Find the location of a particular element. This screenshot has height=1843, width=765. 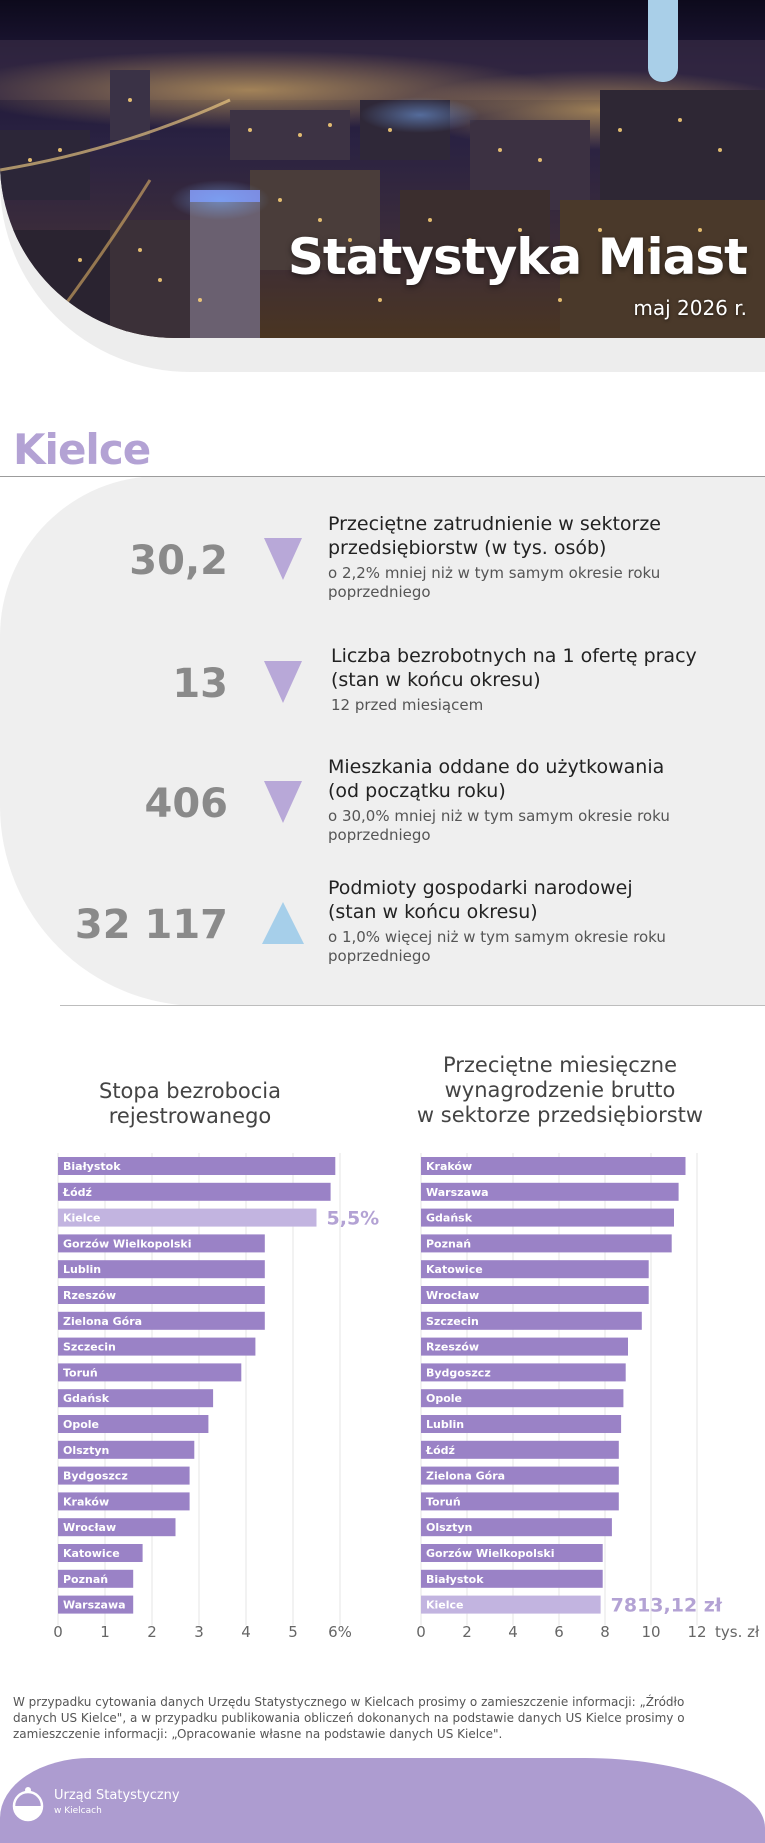

stat-title-line: Podmioty gospodarki narodowej is located at coordinates (480, 888).